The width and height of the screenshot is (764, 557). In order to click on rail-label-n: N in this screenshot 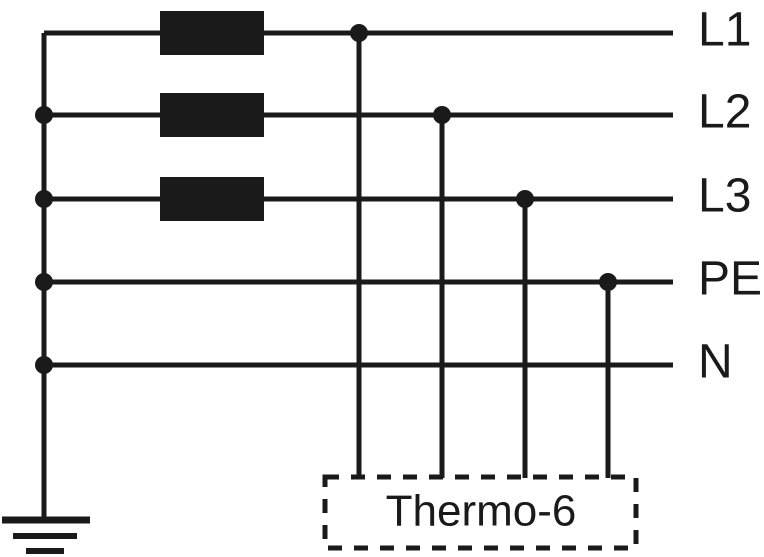, I will do `click(715, 362)`.